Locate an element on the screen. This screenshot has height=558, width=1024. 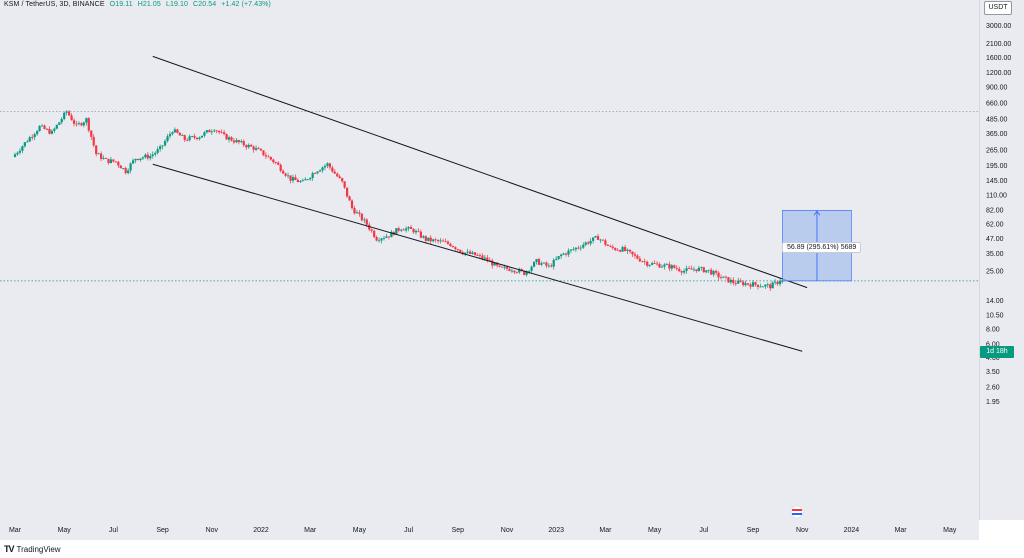
currency-selector: USDT is located at coordinates (998, 8).